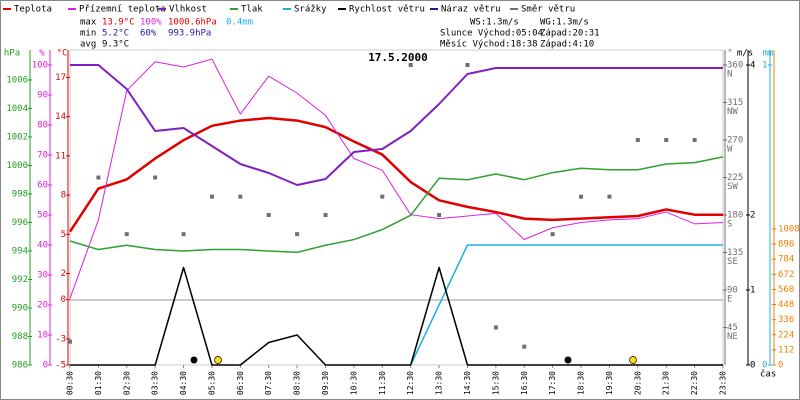 The height and width of the screenshot is (400, 800). I want to click on stat-value: 13.9°C, so click(118, 23).